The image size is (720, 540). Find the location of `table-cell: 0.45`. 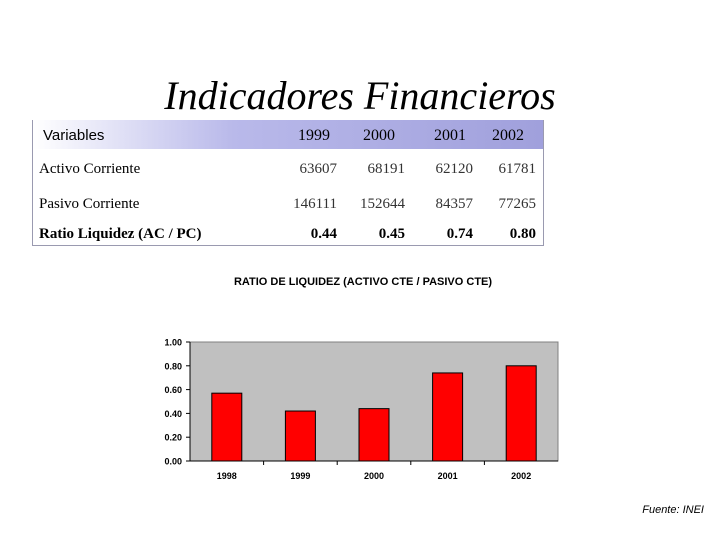

table-cell: 0.45 is located at coordinates (391, 234).